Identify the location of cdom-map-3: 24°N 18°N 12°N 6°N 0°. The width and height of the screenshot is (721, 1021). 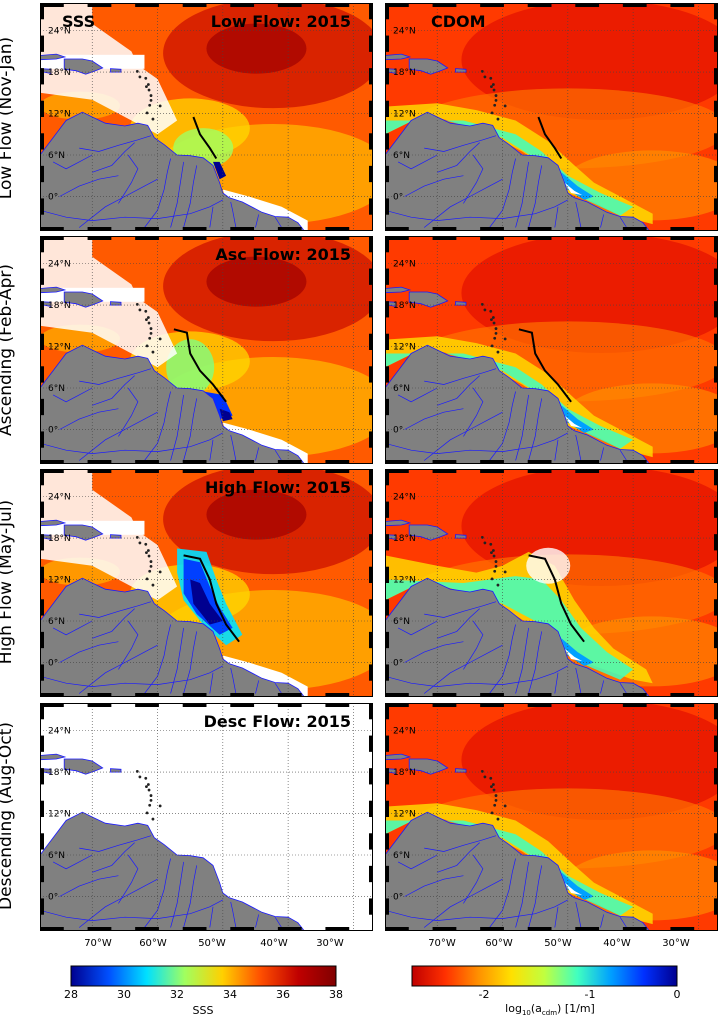
(551, 583).